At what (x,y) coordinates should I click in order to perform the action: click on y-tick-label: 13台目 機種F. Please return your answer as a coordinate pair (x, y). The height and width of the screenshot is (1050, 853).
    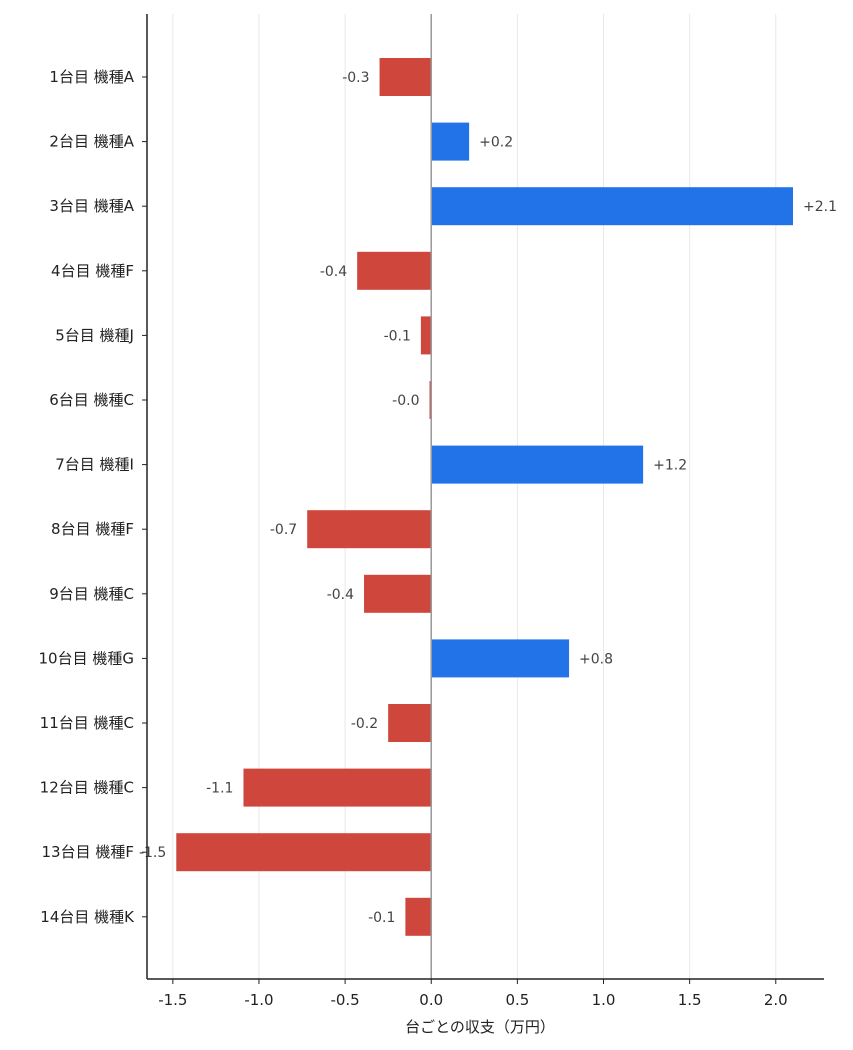
    Looking at the image, I should click on (88, 852).